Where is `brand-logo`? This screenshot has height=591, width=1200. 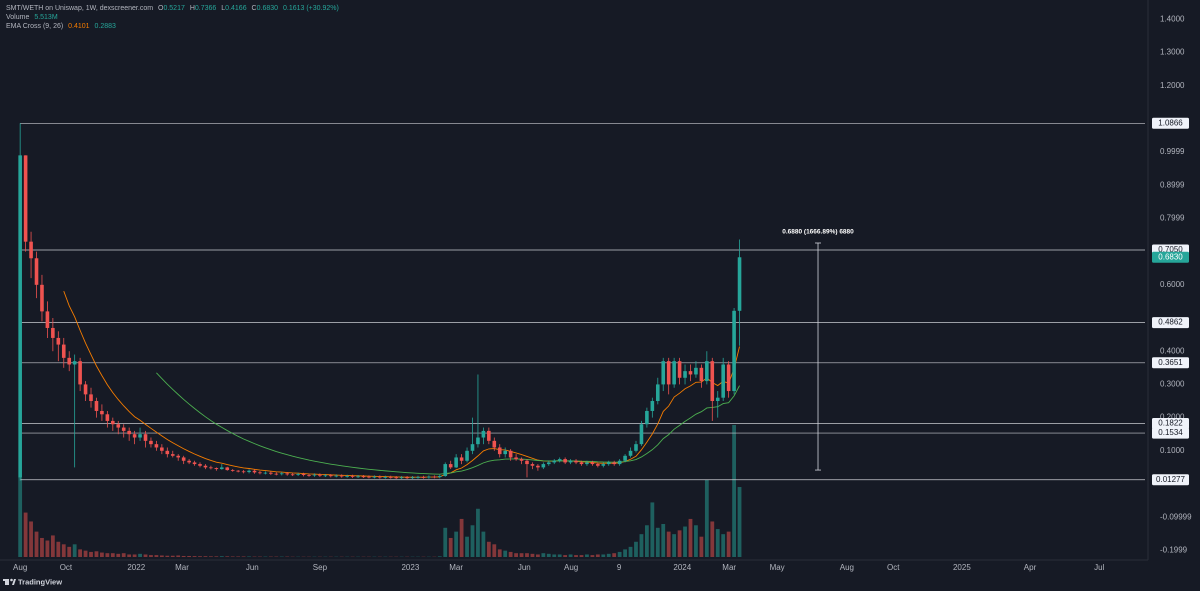 brand-logo is located at coordinates (9, 581).